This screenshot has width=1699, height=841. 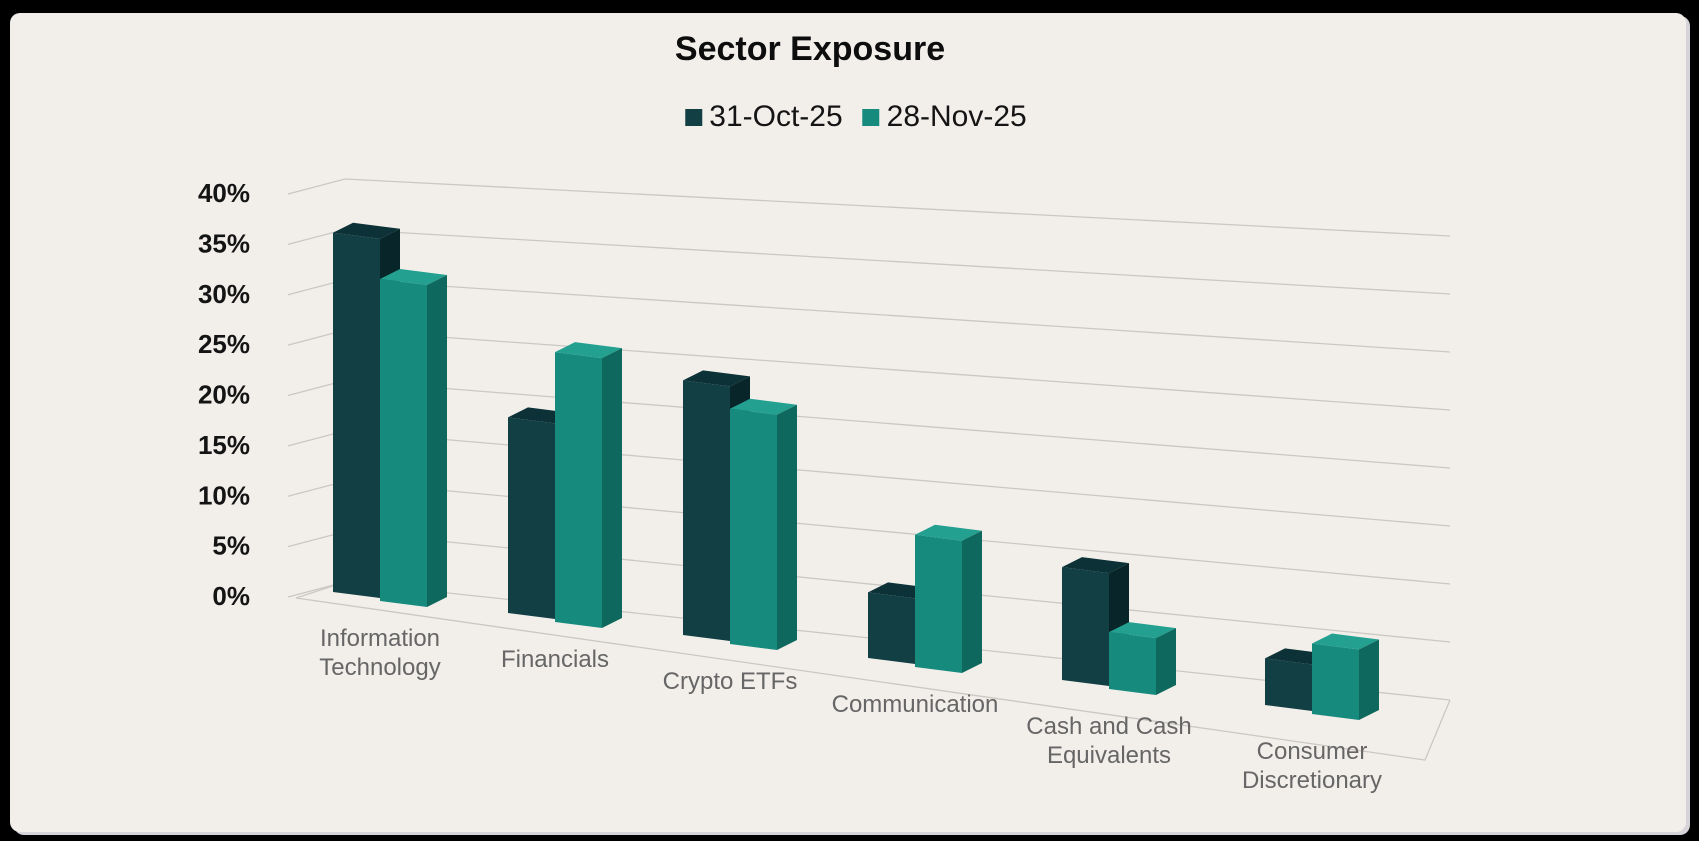 I want to click on bar-28-nov-25-financials, so click(x=588, y=485).